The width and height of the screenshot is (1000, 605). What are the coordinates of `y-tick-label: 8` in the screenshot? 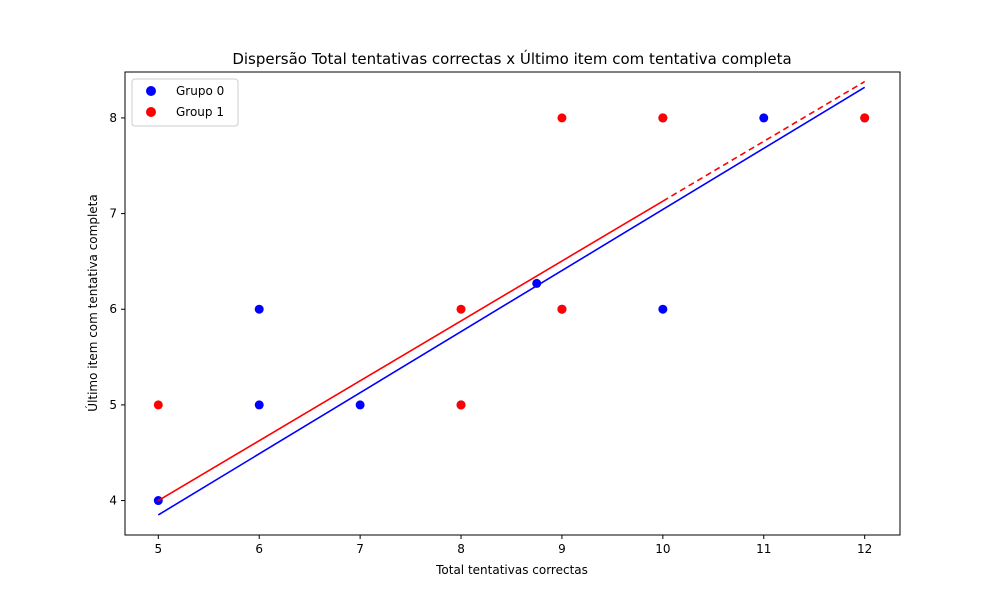 It's located at (113, 118).